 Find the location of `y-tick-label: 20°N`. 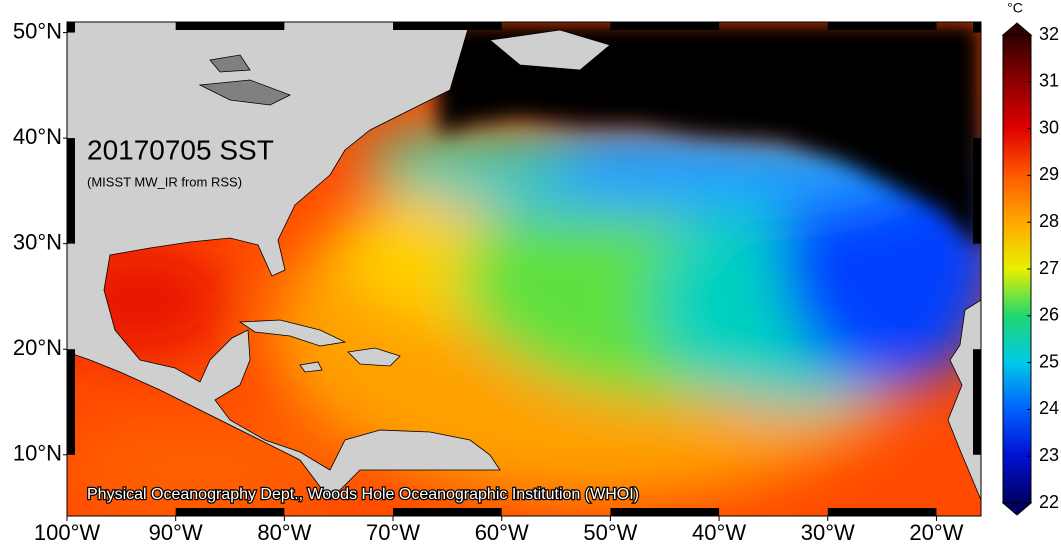

y-tick-label: 20°N is located at coordinates (37, 347).